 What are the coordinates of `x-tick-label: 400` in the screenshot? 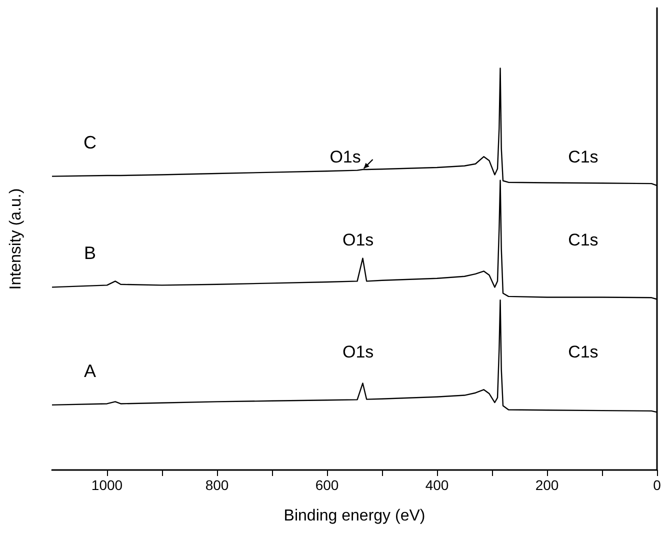 It's located at (437, 485).